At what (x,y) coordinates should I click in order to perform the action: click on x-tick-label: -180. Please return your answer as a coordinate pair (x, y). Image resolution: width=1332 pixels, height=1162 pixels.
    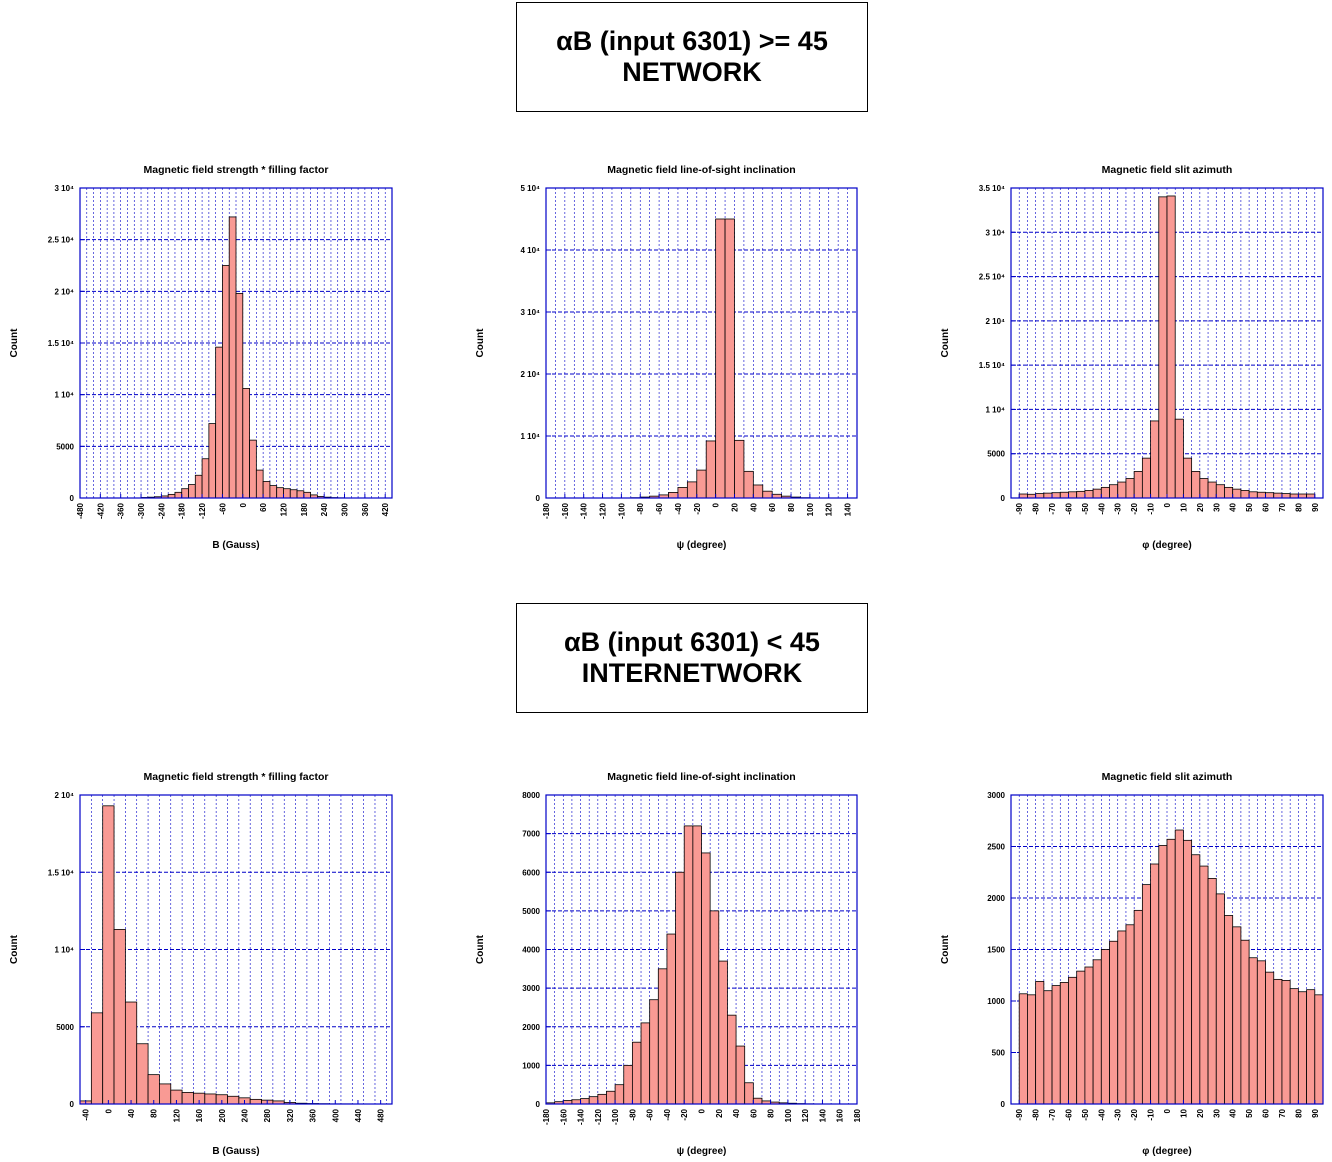
    Looking at the image, I should click on (546, 1116).